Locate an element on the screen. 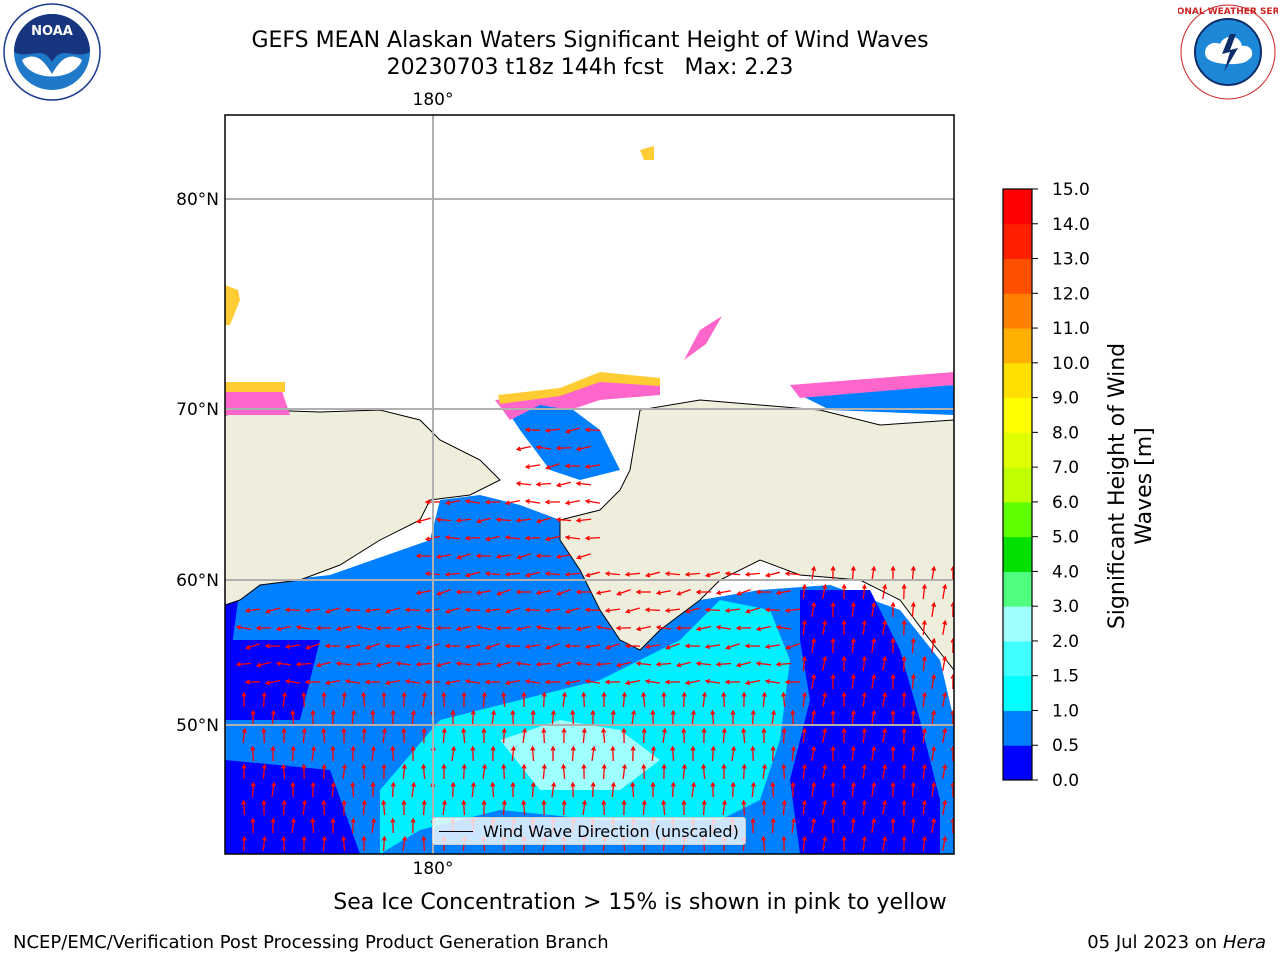  noaa-logo-text: NOAA is located at coordinates (52, 31).